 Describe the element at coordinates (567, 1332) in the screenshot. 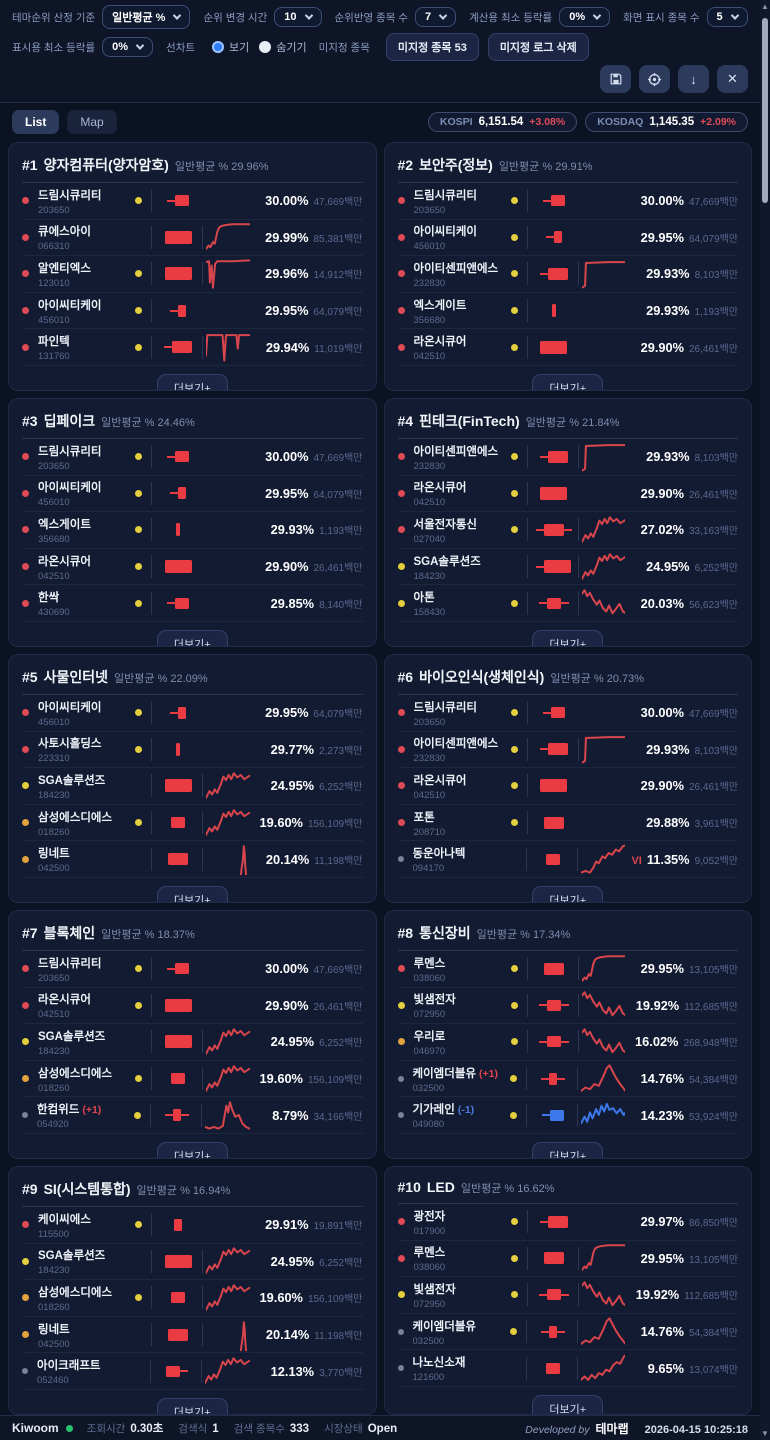

I see `stock-row: 케이엠더블유 032500 14.76% 54,384백만` at that location.